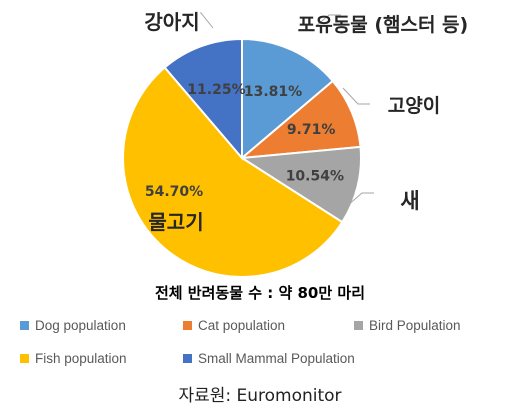  What do you see at coordinates (24, 325) in the screenshot?
I see `legend-swatch-dog` at bounding box center [24, 325].